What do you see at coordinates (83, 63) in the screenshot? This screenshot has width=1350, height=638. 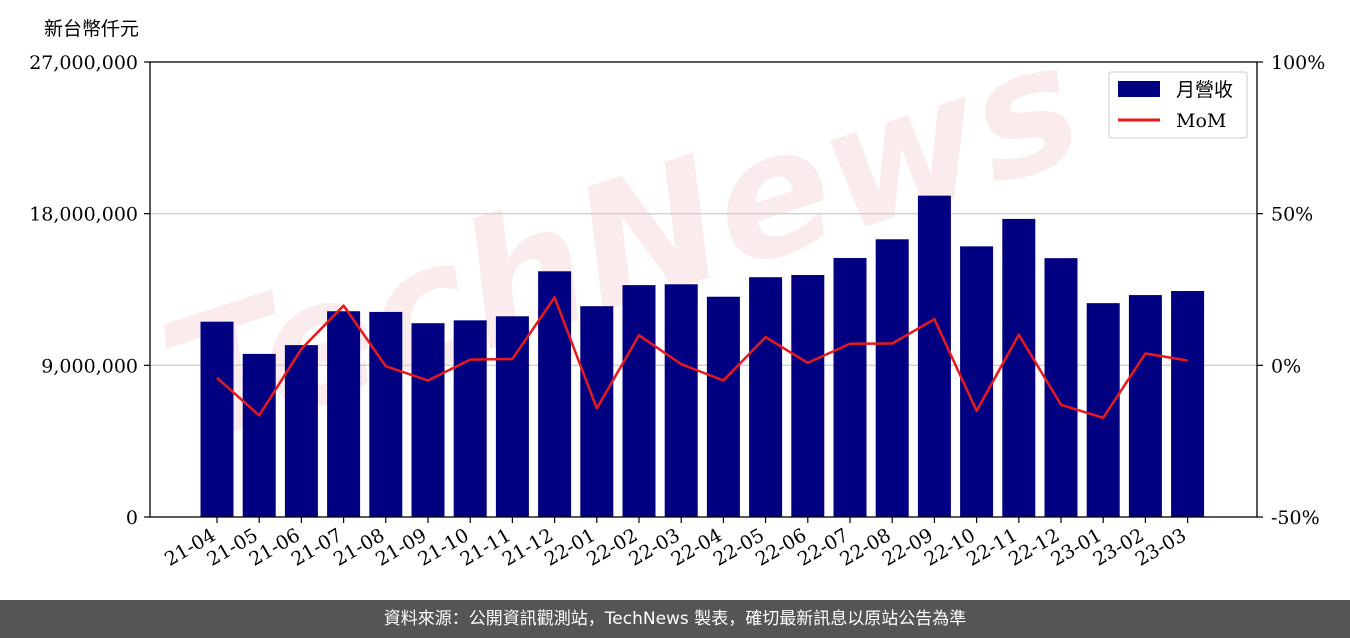 I see `left-tick-label: 27,000,000` at bounding box center [83, 63].